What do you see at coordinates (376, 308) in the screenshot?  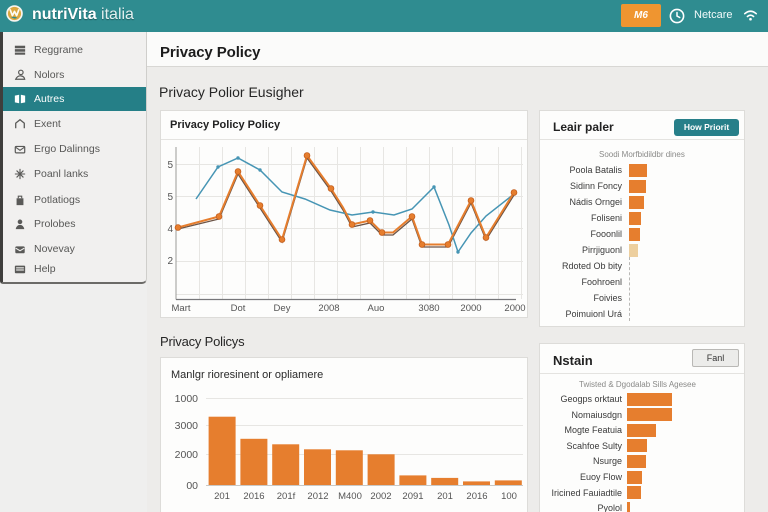 I see `svg-text: Auo` at bounding box center [376, 308].